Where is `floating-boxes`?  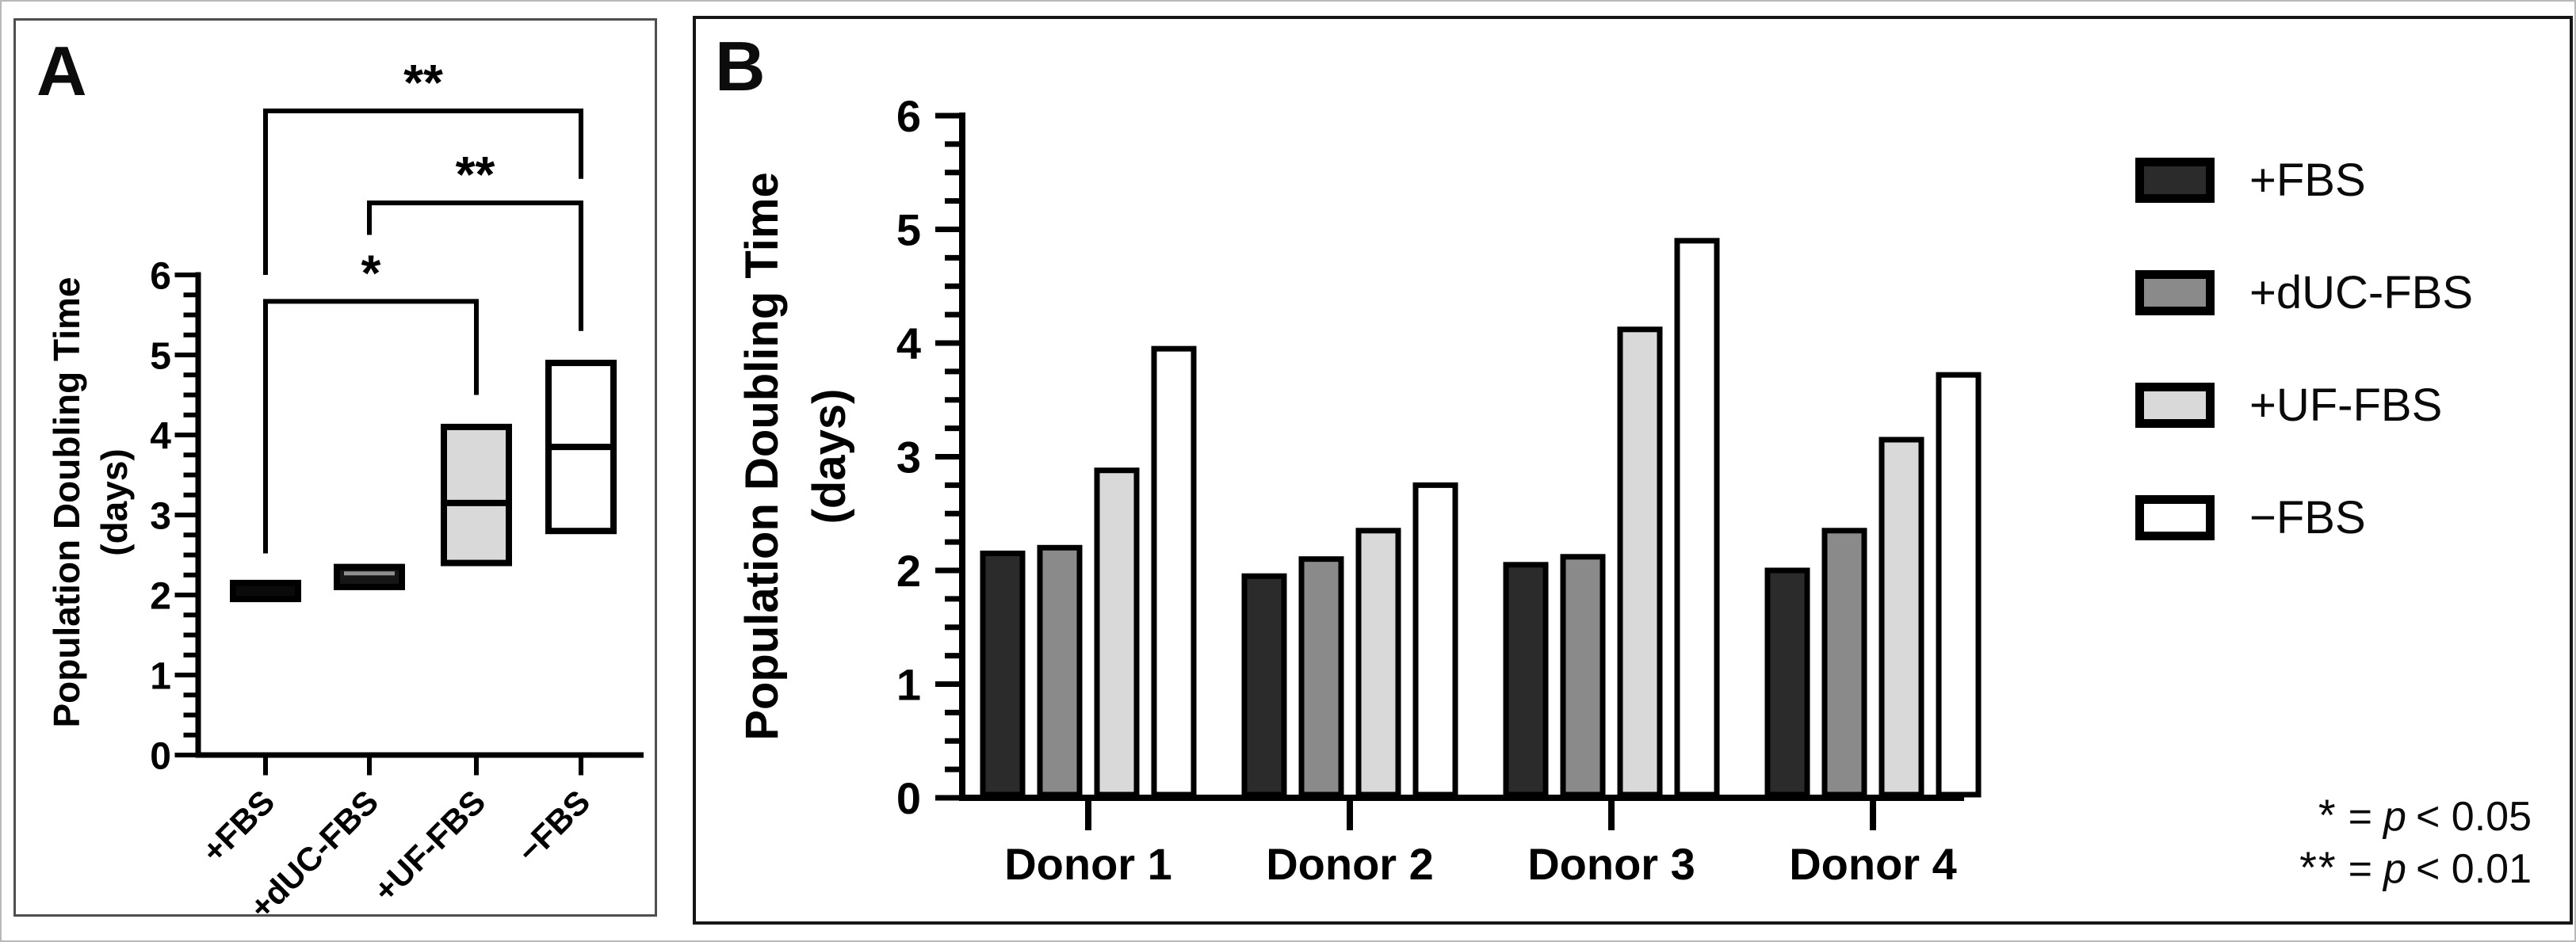
floating-boxes is located at coordinates (424, 482).